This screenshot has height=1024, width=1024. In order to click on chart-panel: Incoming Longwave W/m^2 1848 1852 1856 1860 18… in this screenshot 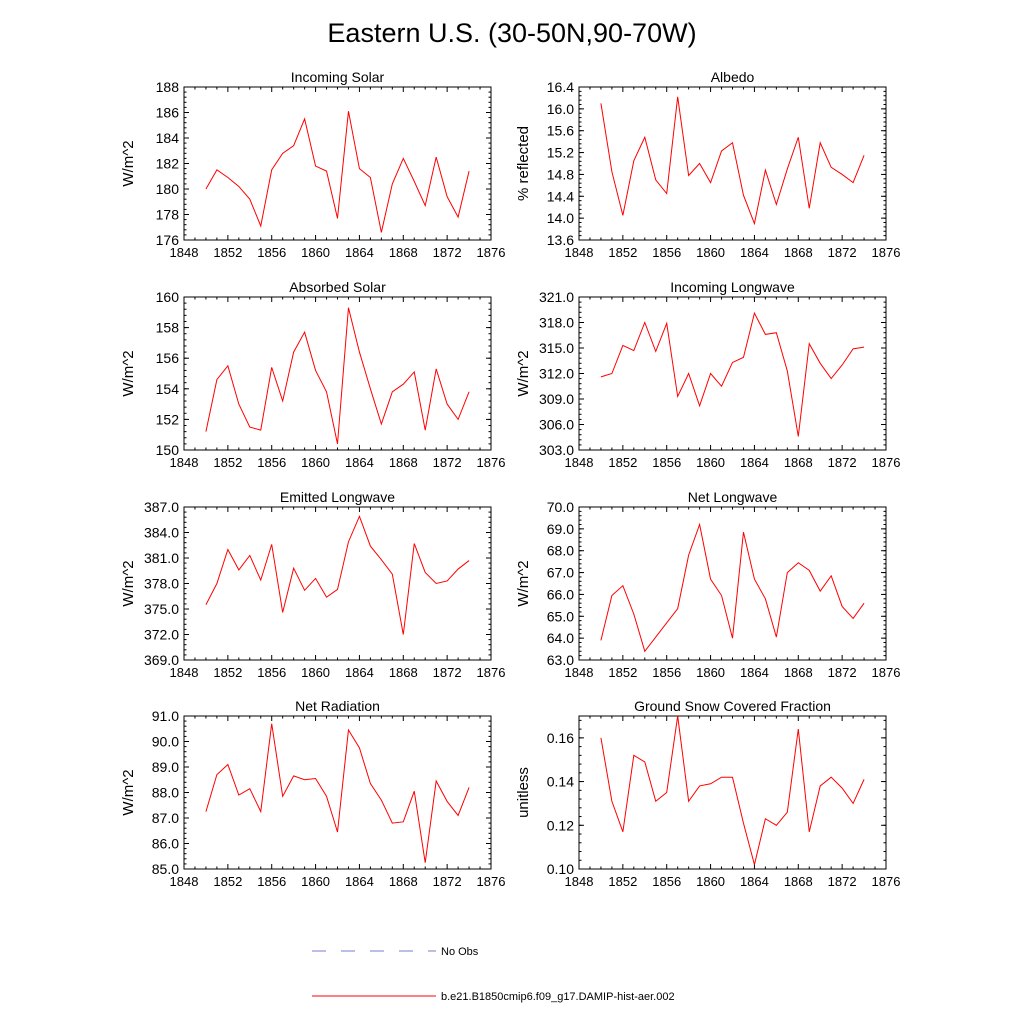, I will do `click(707, 374)`.